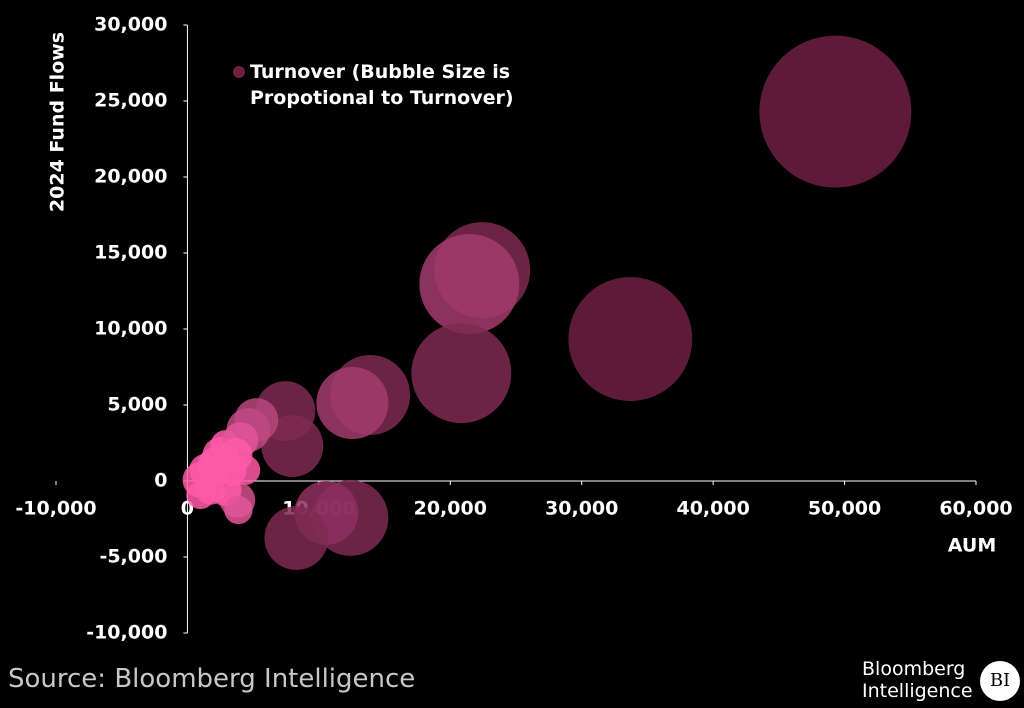 The width and height of the screenshot is (1024, 708). What do you see at coordinates (239, 72) in the screenshot?
I see `legend-marker` at bounding box center [239, 72].